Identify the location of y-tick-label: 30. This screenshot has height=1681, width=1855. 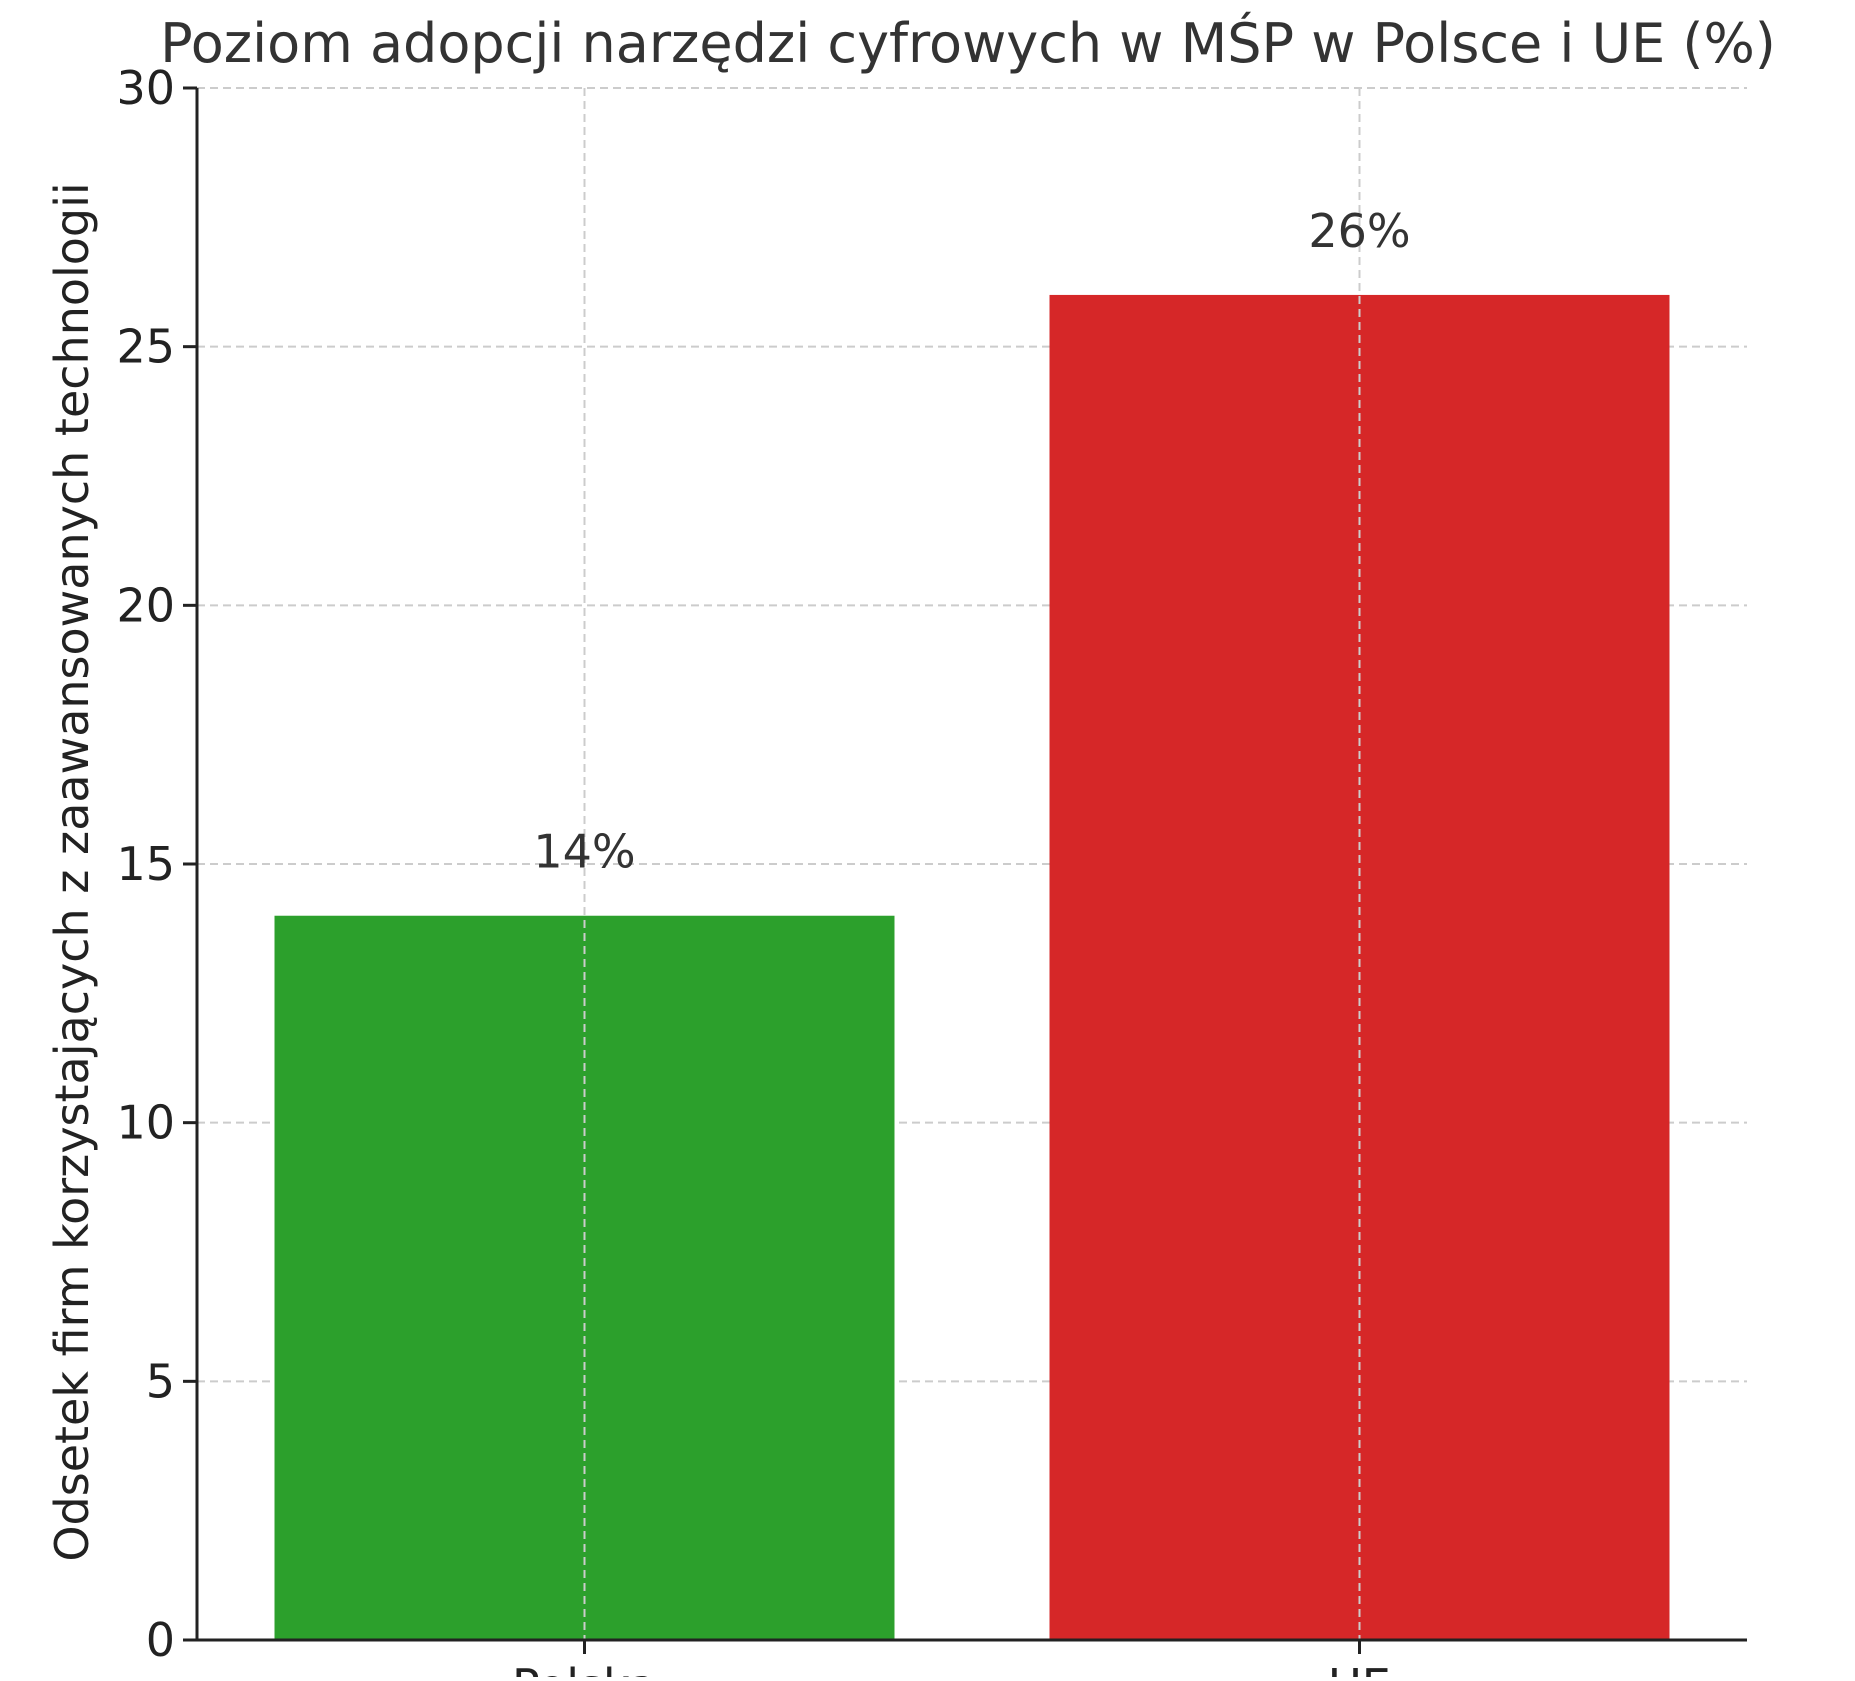
(145, 88).